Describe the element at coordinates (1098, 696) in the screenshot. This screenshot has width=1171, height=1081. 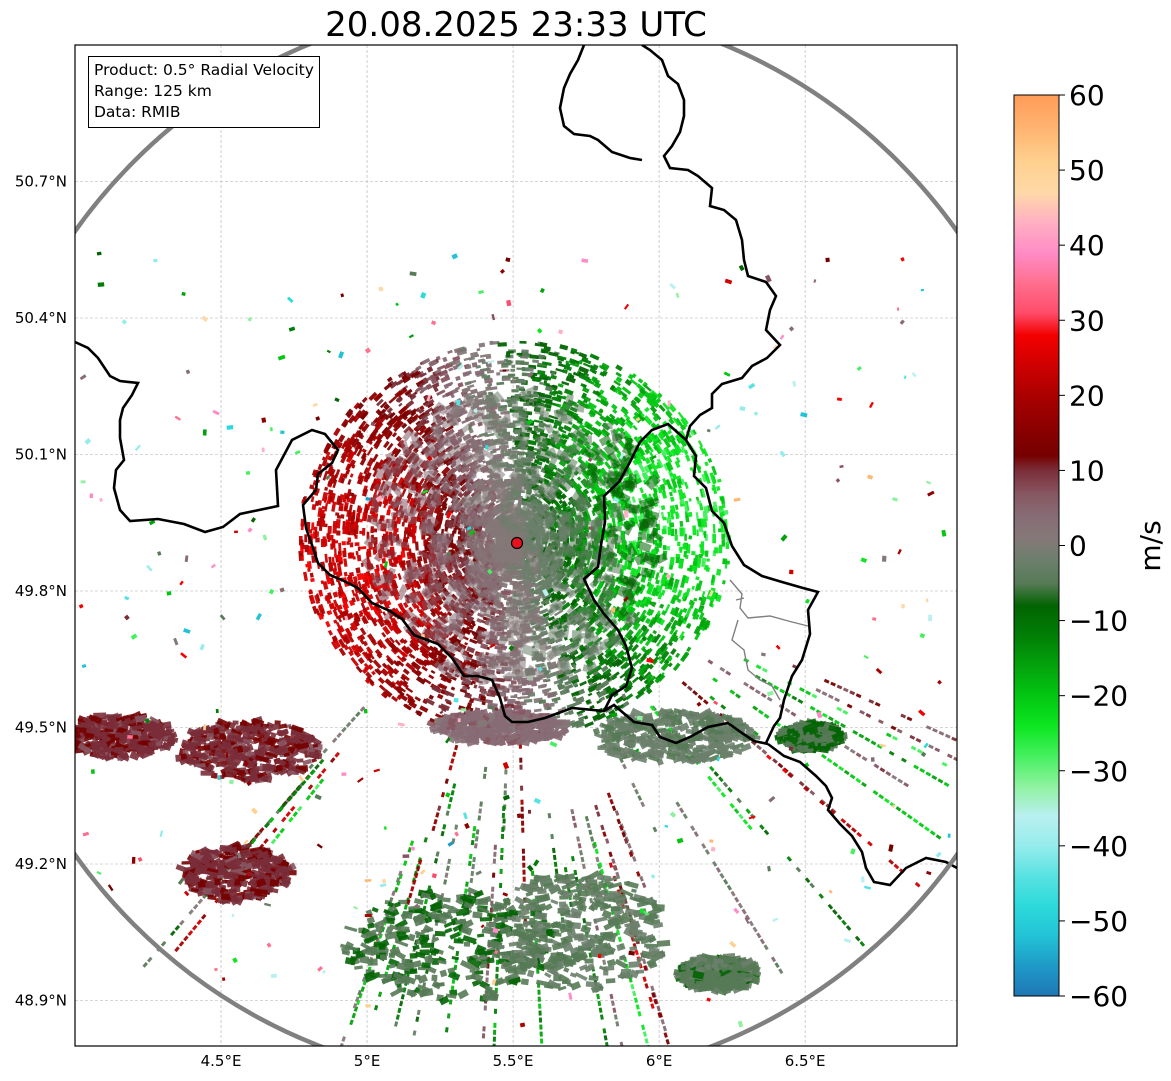
I see `colorbar-tick-label: −20` at that location.